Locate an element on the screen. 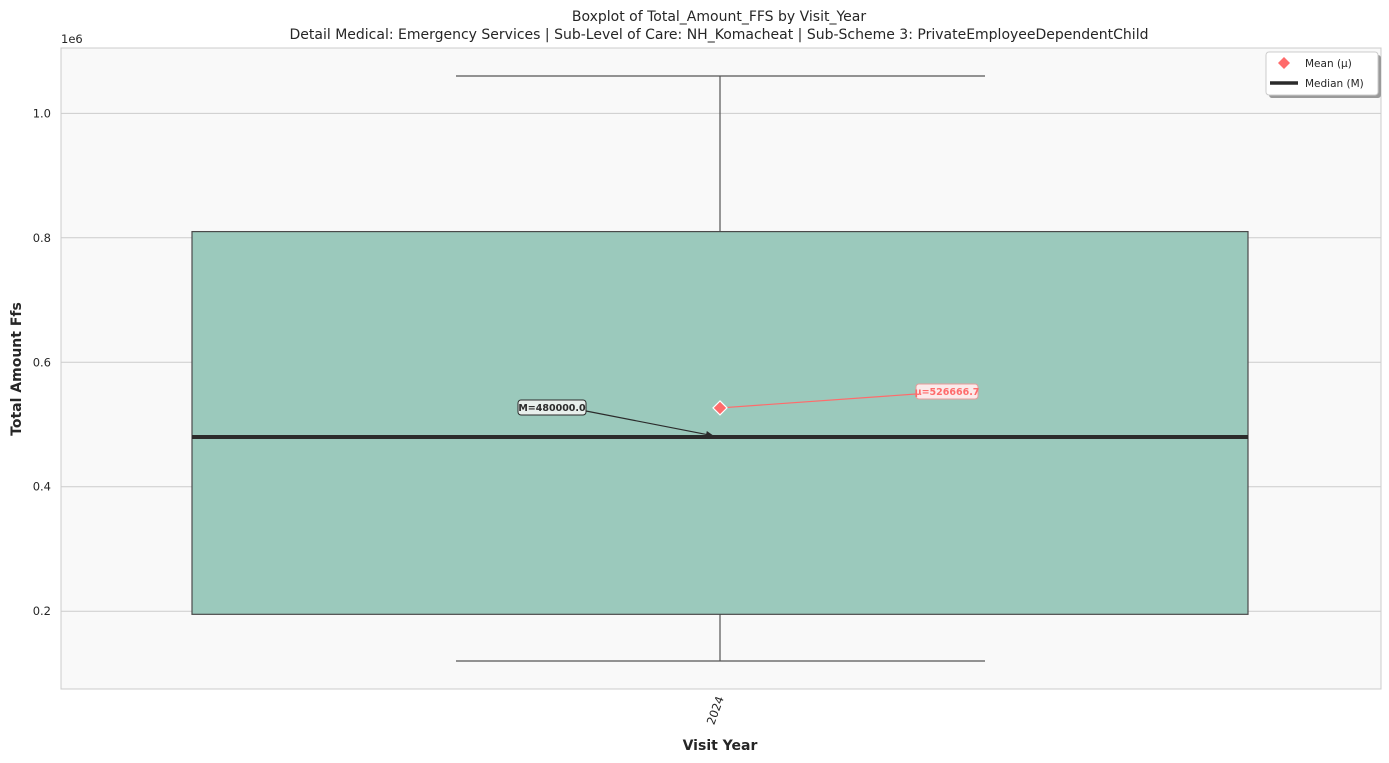 The height and width of the screenshot is (763, 1389). mean-label-box is located at coordinates (947, 391).